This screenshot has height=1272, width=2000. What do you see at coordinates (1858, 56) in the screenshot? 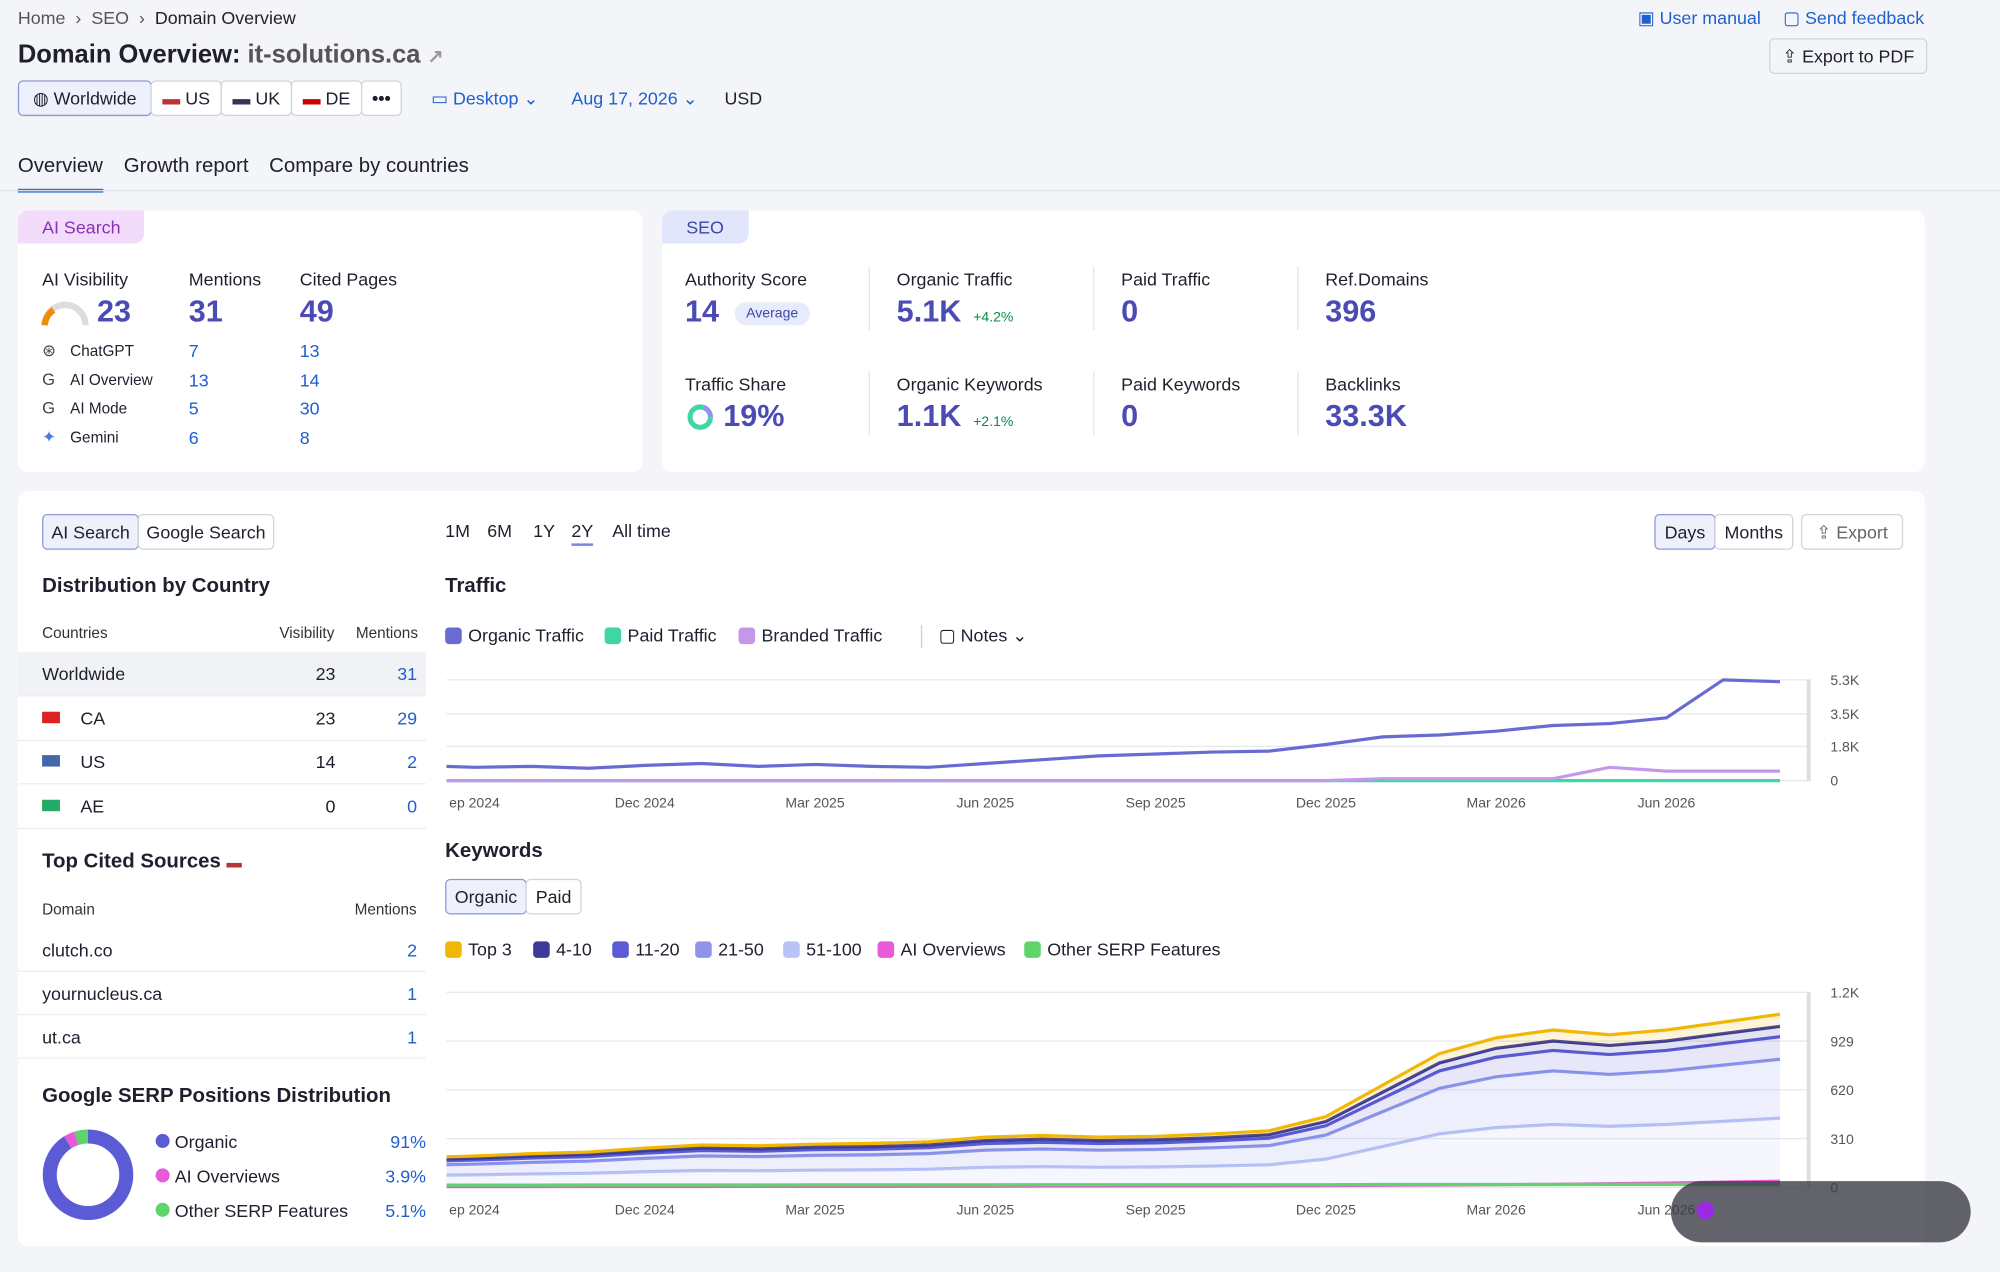
I see `label: Export to PDF` at bounding box center [1858, 56].